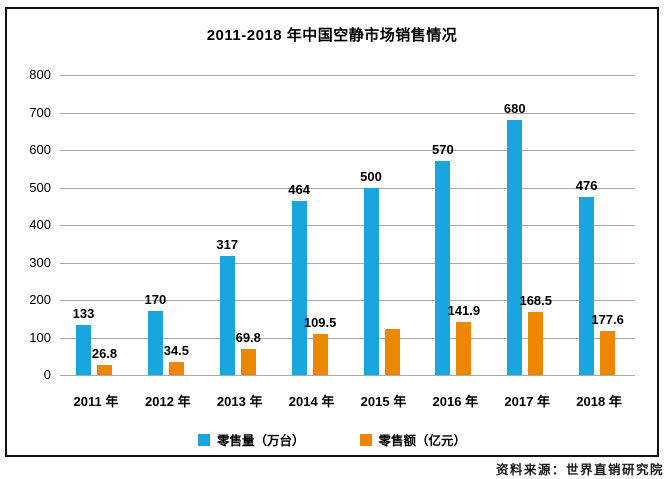 The height and width of the screenshot is (479, 668). I want to click on legend-label-retail-volume: 零售量（万台）, so click(260, 441).